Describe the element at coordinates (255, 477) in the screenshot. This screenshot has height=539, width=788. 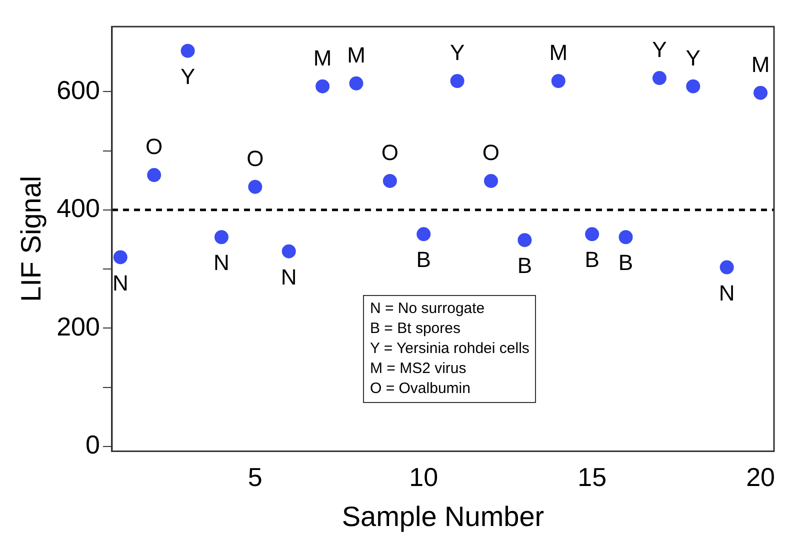
I see `x-tick-label: 5` at that location.